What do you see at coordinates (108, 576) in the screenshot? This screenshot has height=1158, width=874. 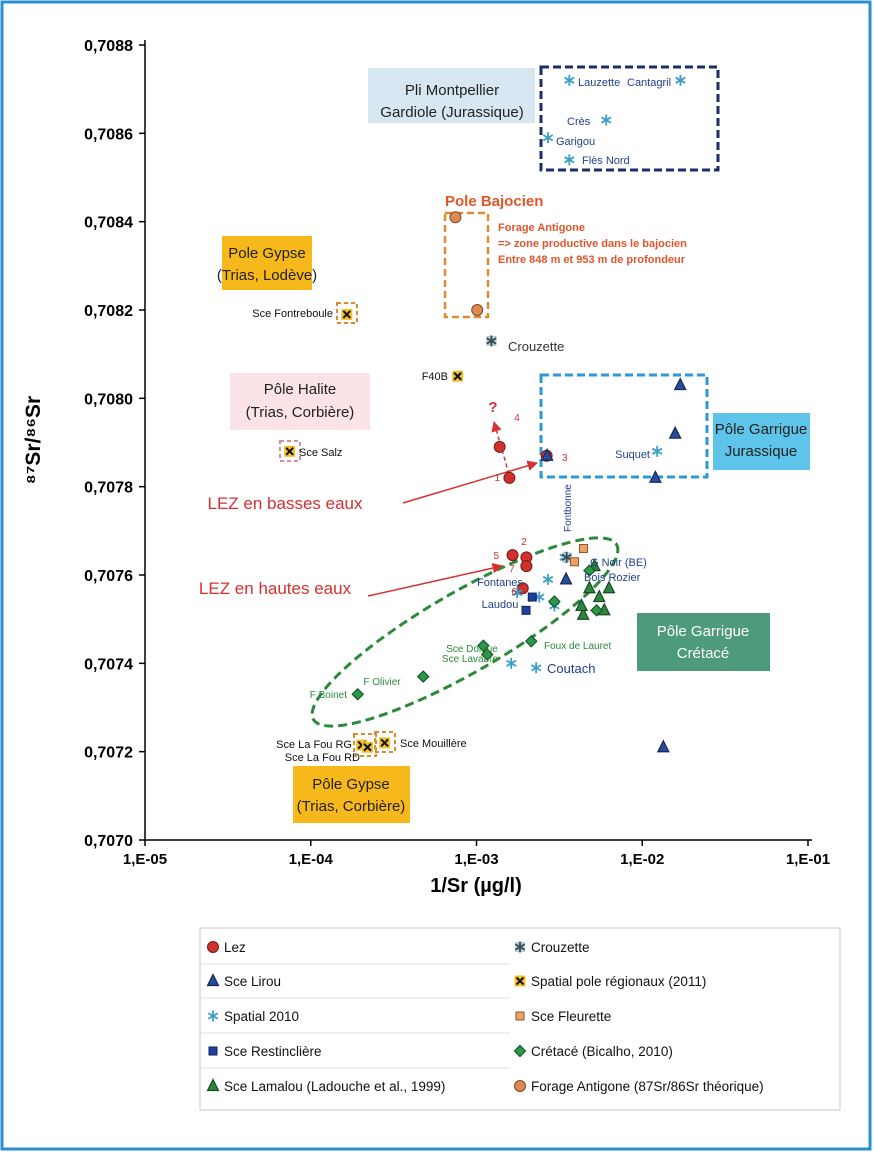 I see `y-tick-label: 0,7076` at bounding box center [108, 576].